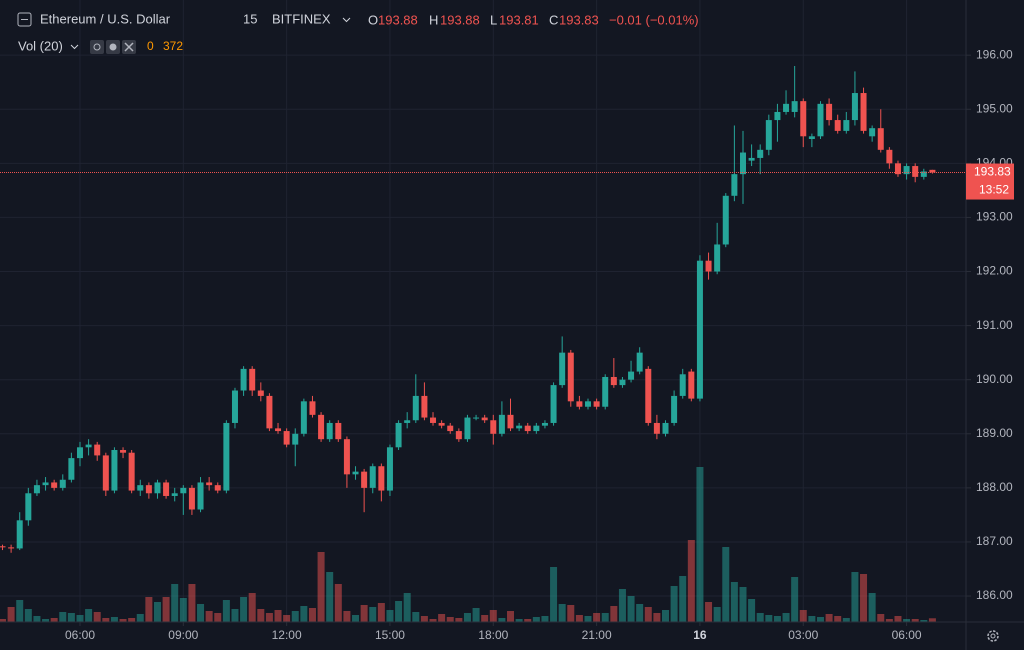 The width and height of the screenshot is (1024, 650). What do you see at coordinates (183, 635) in the screenshot?
I see `x-tick-label: 09:00` at bounding box center [183, 635].